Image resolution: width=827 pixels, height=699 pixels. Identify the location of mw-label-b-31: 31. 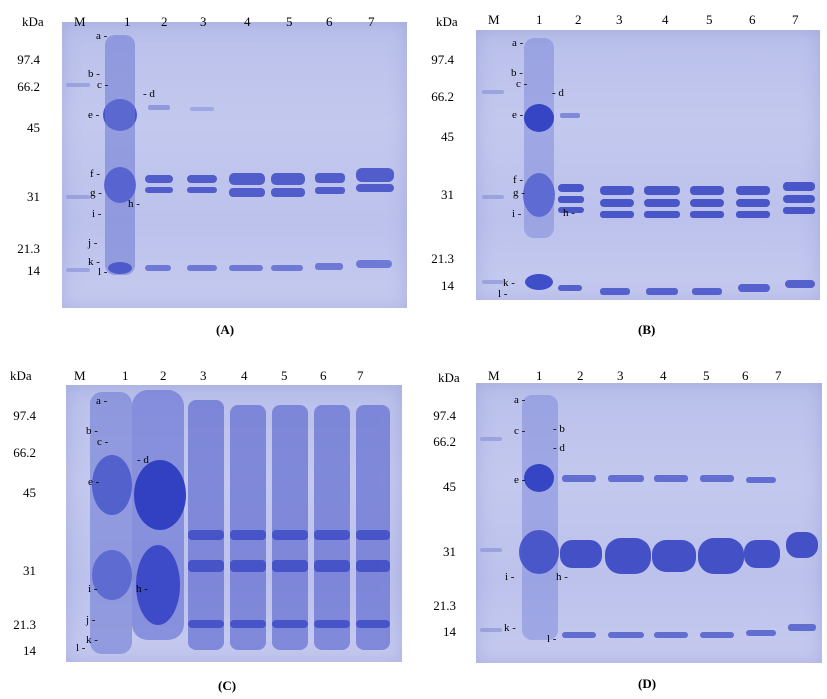
(447, 194).